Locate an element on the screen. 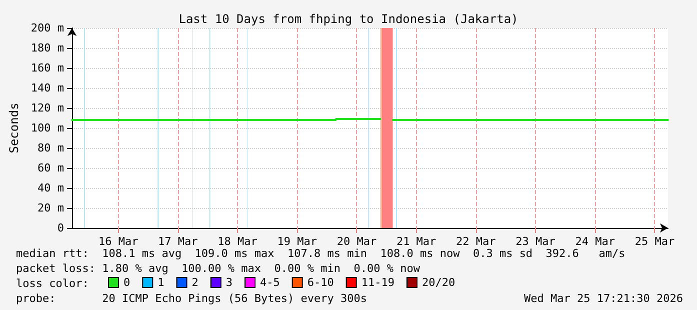 The image size is (697, 310). x-tick-label: 25 Mar is located at coordinates (654, 241).